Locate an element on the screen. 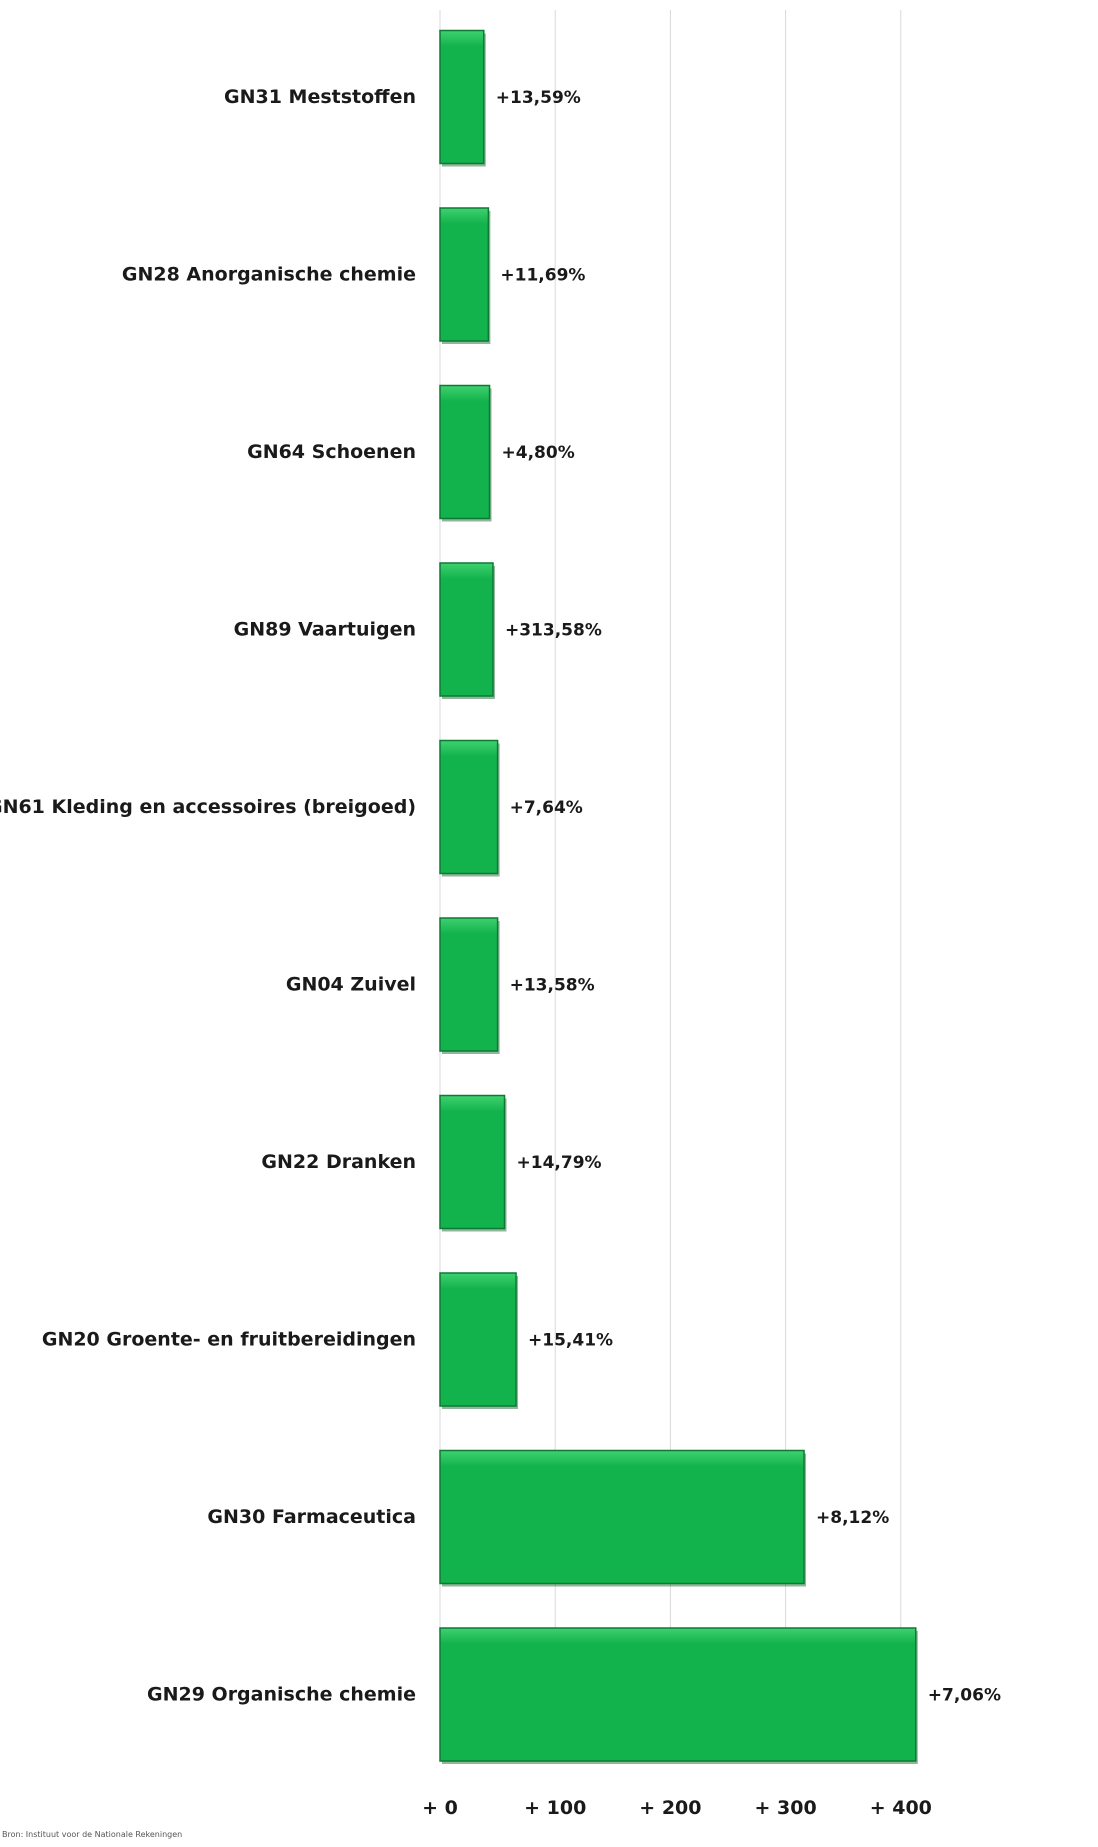 The width and height of the screenshot is (1098, 1847). category-label: GN28 Anorganische chemie is located at coordinates (269, 275).